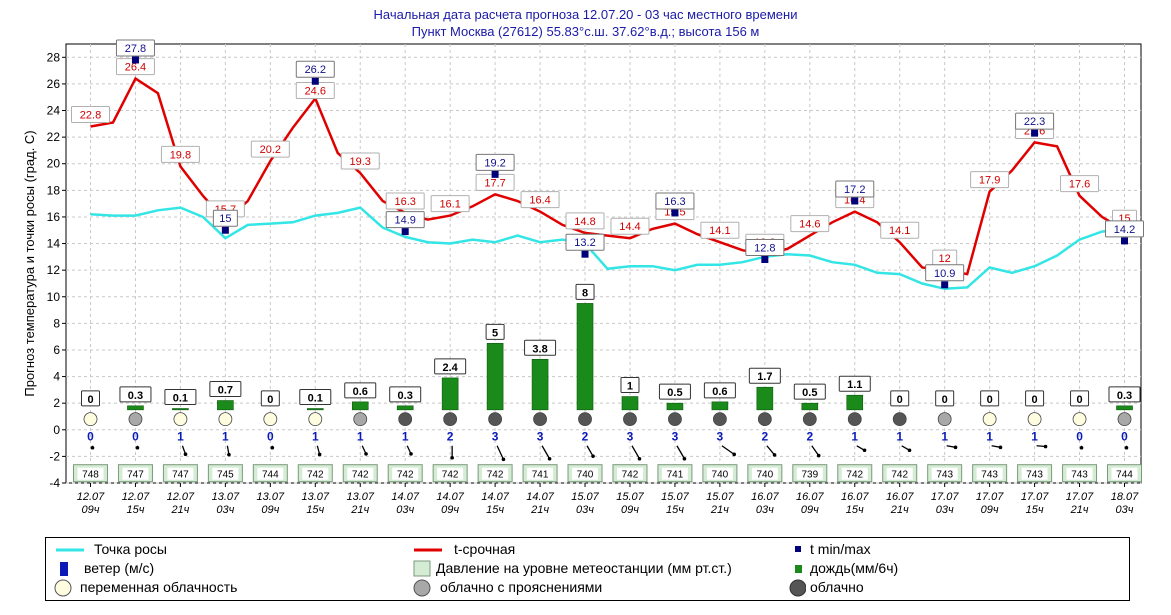  I want to click on minmax-label: 10.9, so click(944, 274).